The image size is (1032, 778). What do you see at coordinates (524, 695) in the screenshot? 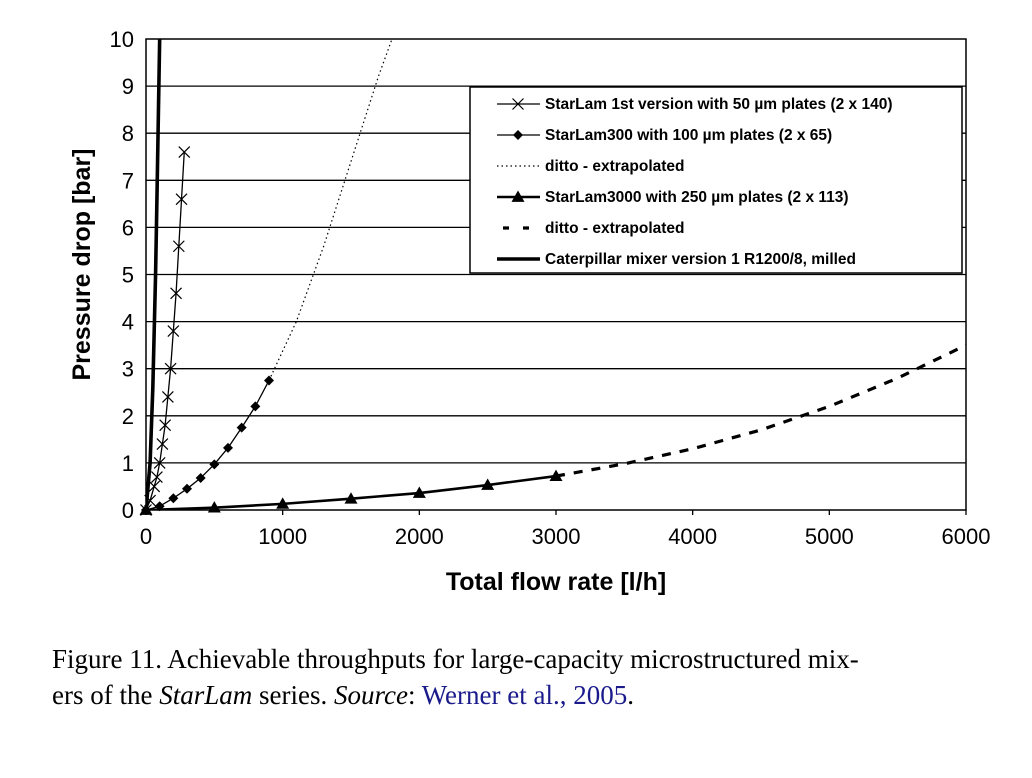
I see `caption-reference-link: Werner et al., 2005` at bounding box center [524, 695].